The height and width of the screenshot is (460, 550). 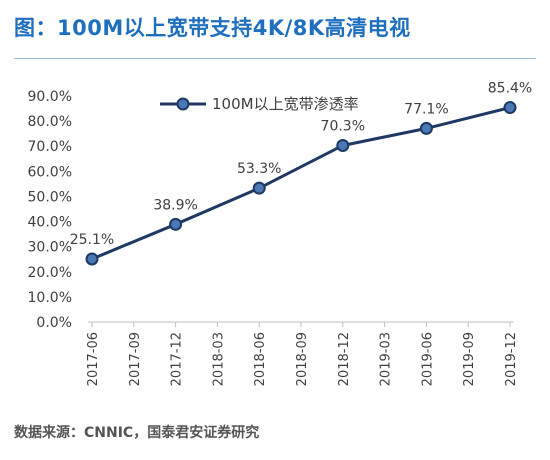 I want to click on data-label: 77.1%, so click(x=426, y=109).